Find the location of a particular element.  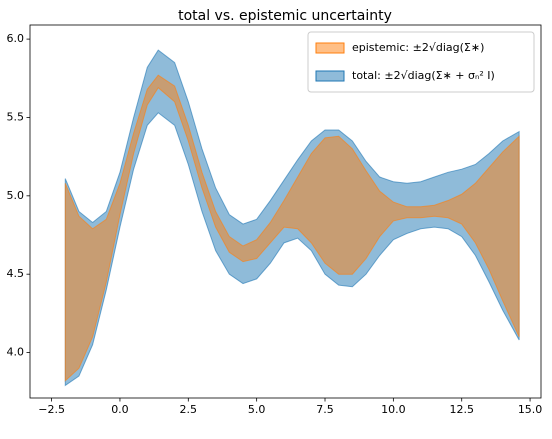

legend-box is located at coordinates (421, 62).